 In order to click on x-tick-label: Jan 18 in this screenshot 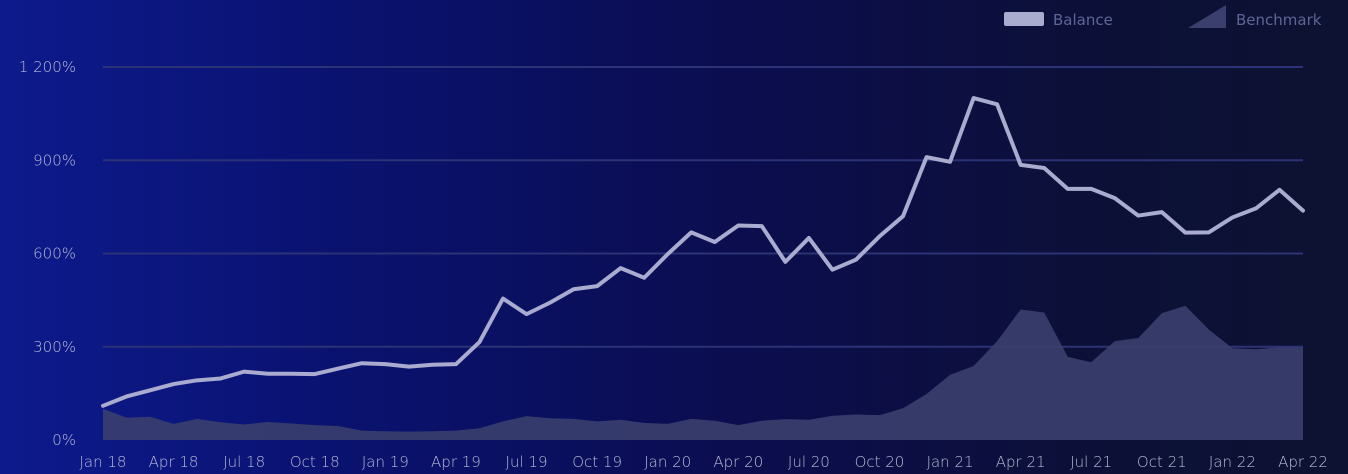, I will do `click(103, 462)`.